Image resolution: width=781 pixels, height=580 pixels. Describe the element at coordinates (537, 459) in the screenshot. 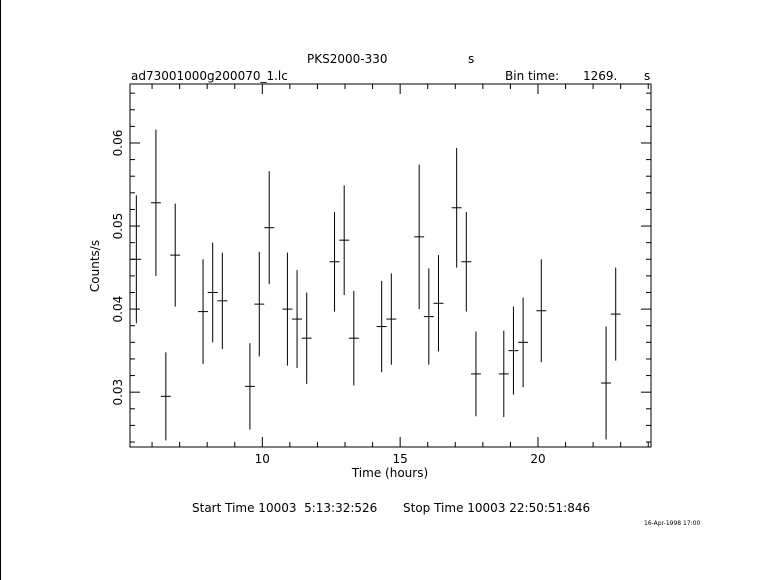

I see `x-tick-label: 20` at that location.